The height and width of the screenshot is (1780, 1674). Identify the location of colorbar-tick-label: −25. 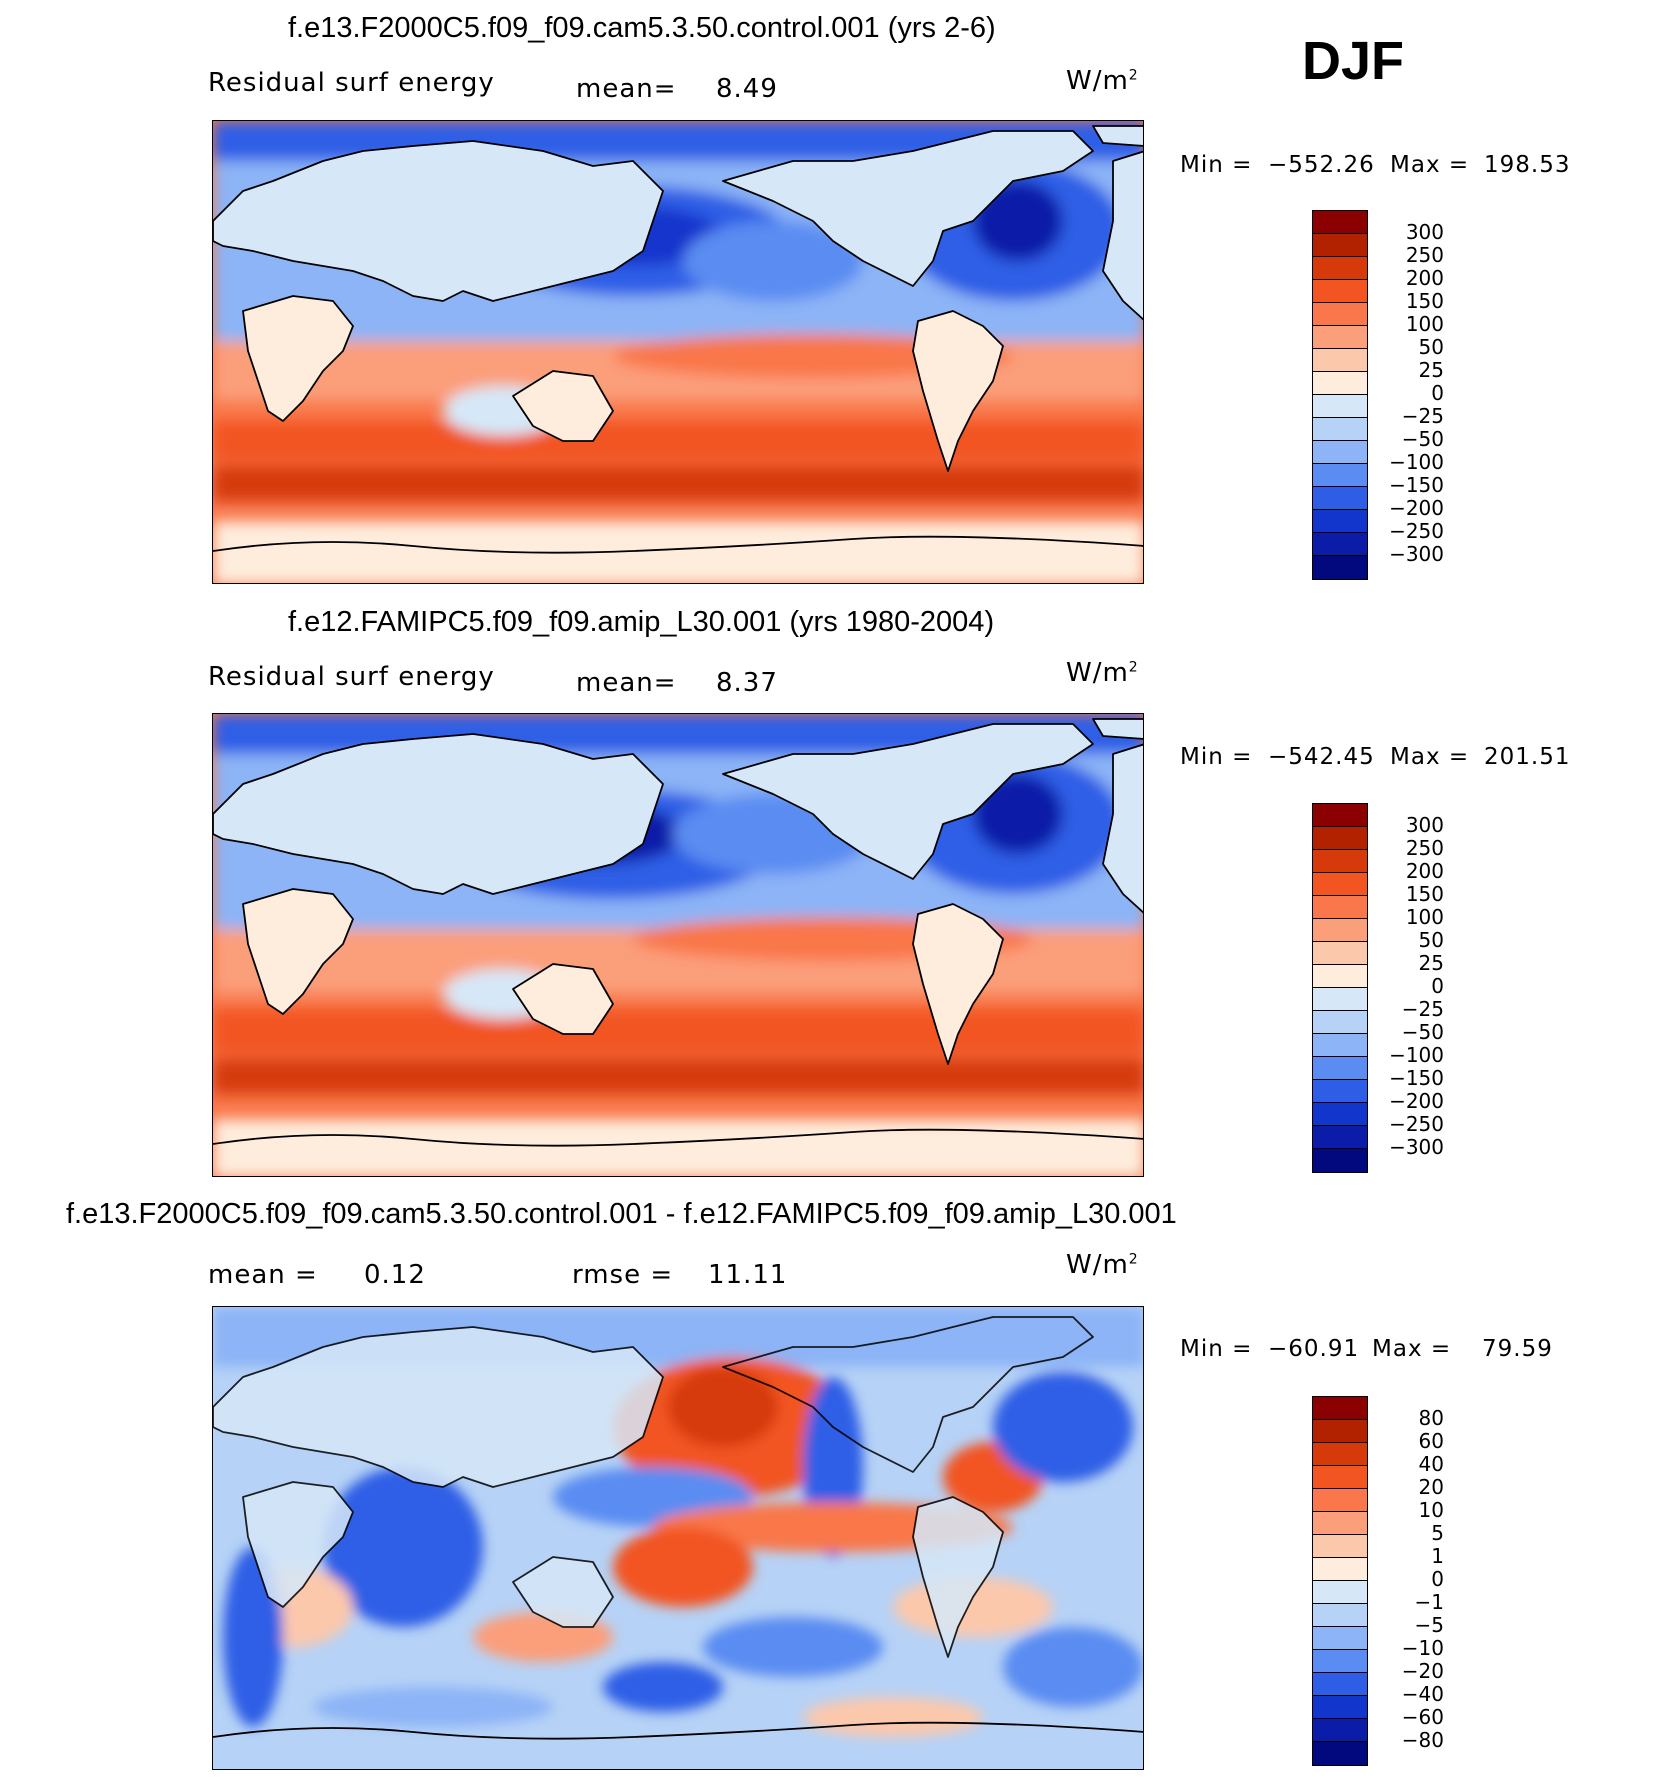
(1422, 1009).